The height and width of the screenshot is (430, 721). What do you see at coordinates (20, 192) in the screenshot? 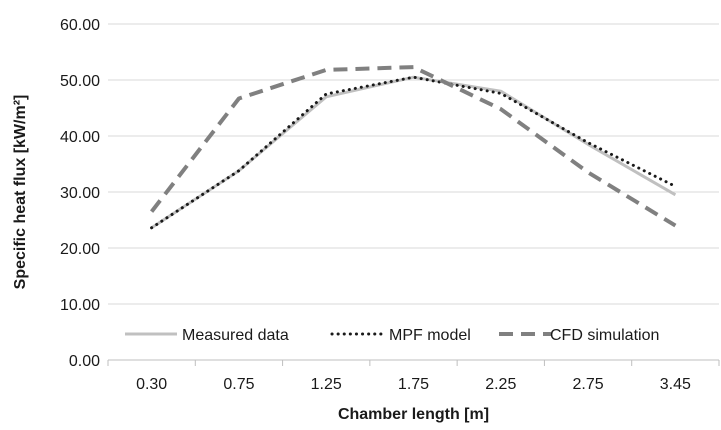
I see `y-axis-title: Specific heat flux [kW/m²]` at bounding box center [20, 192].